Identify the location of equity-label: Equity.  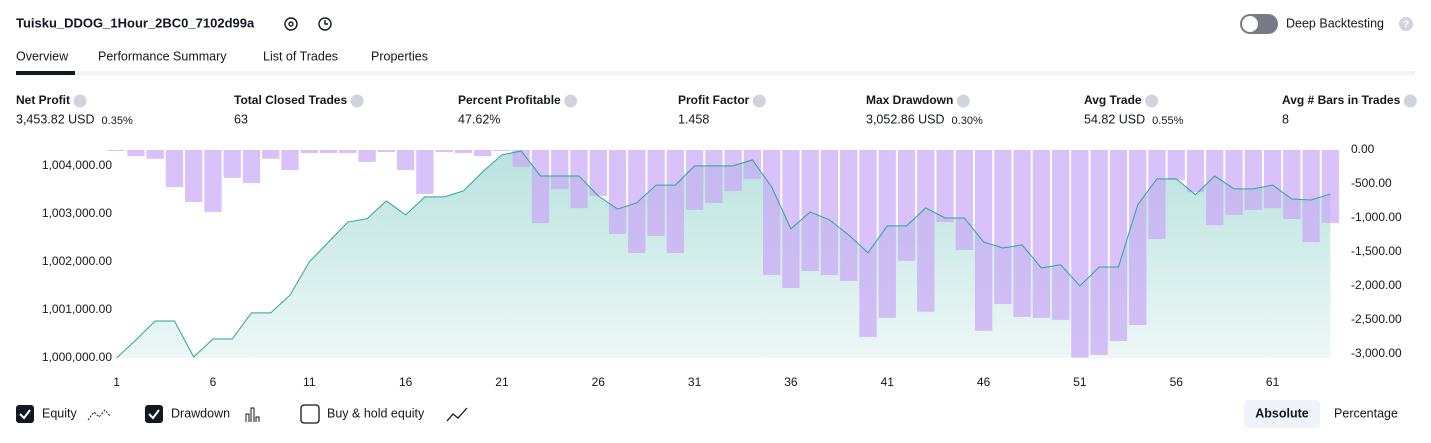
(59, 413).